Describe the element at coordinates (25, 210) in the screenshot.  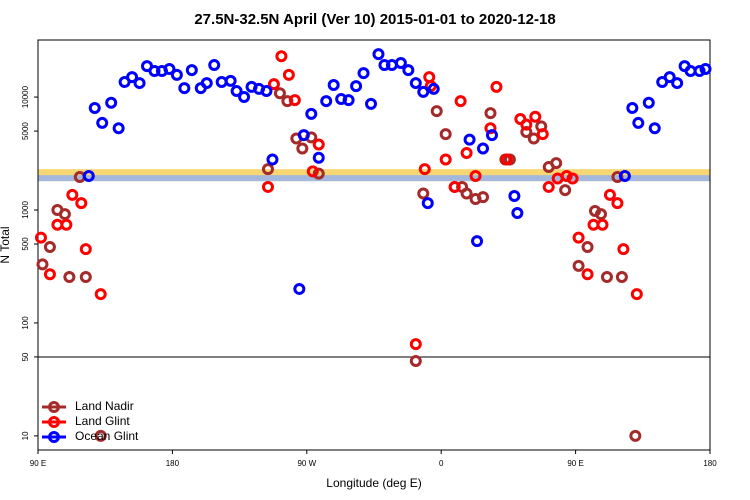
I see `y-tick-label: 1000` at that location.